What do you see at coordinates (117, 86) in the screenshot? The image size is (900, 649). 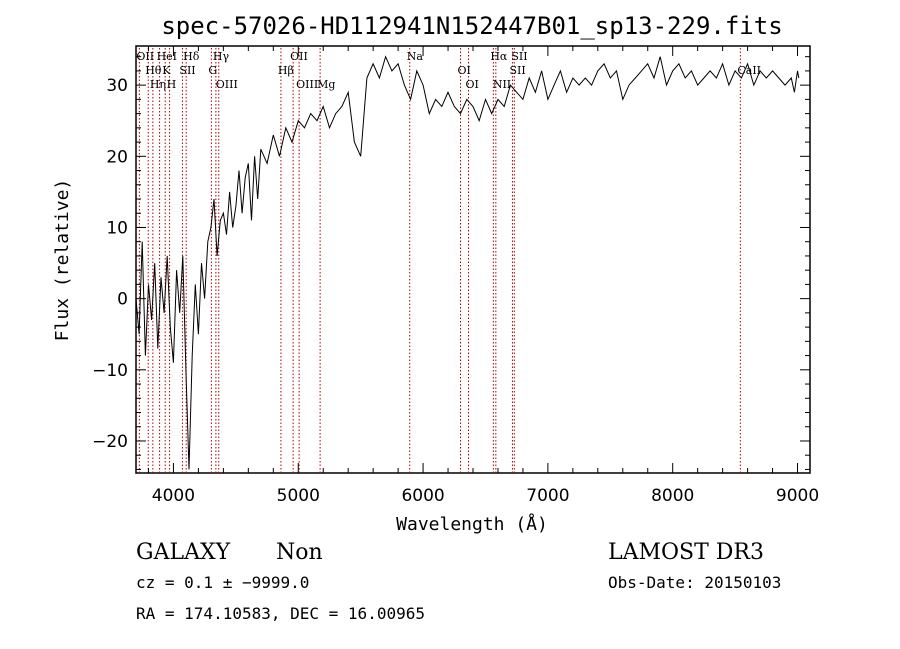 I see `y-tick-label: 30` at bounding box center [117, 86].